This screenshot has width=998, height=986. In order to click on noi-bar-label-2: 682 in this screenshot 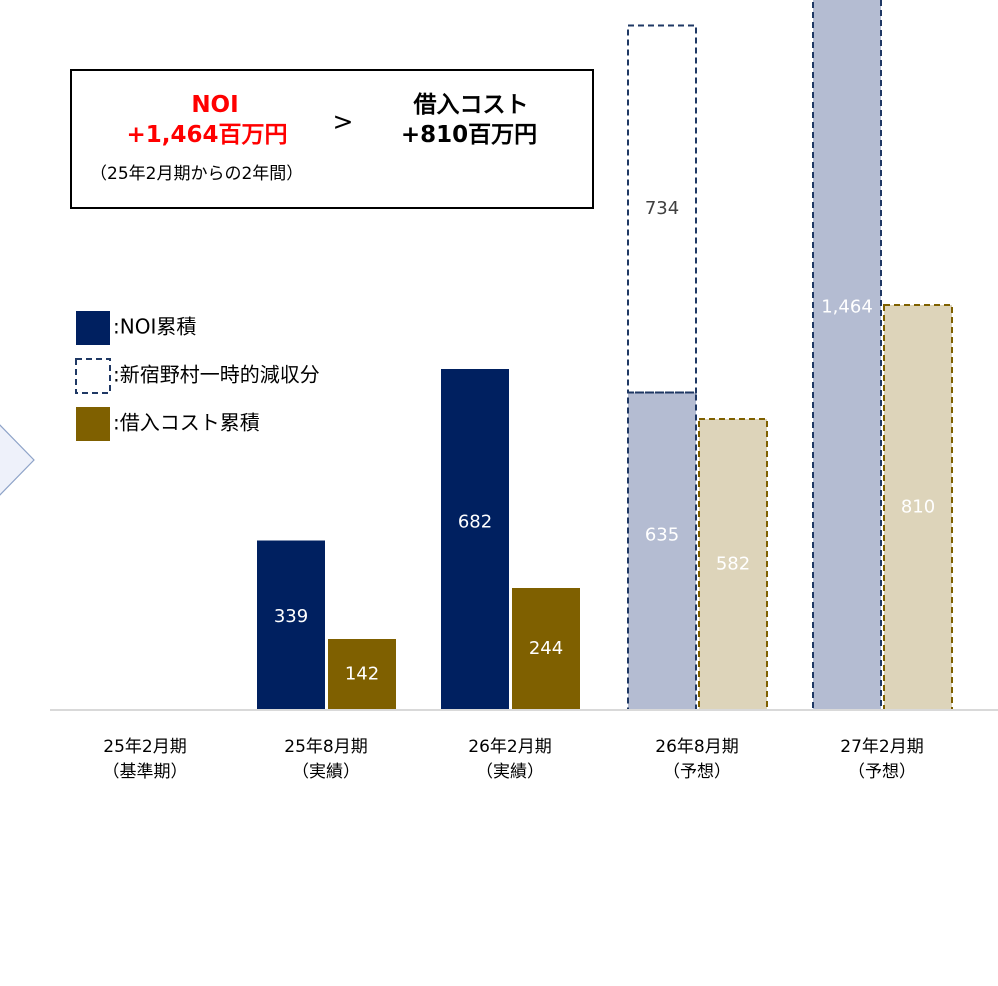, I will do `click(475, 521)`.